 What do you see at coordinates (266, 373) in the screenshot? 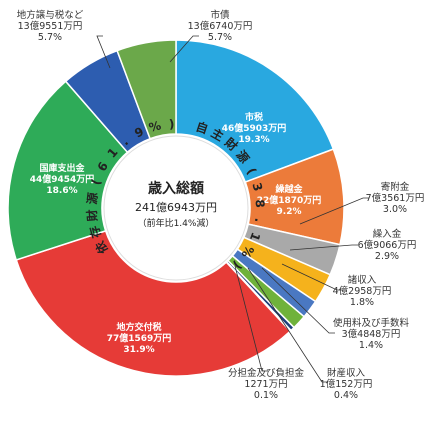
I see `slice-7-label-0: 分担金及び負担金` at bounding box center [266, 373].